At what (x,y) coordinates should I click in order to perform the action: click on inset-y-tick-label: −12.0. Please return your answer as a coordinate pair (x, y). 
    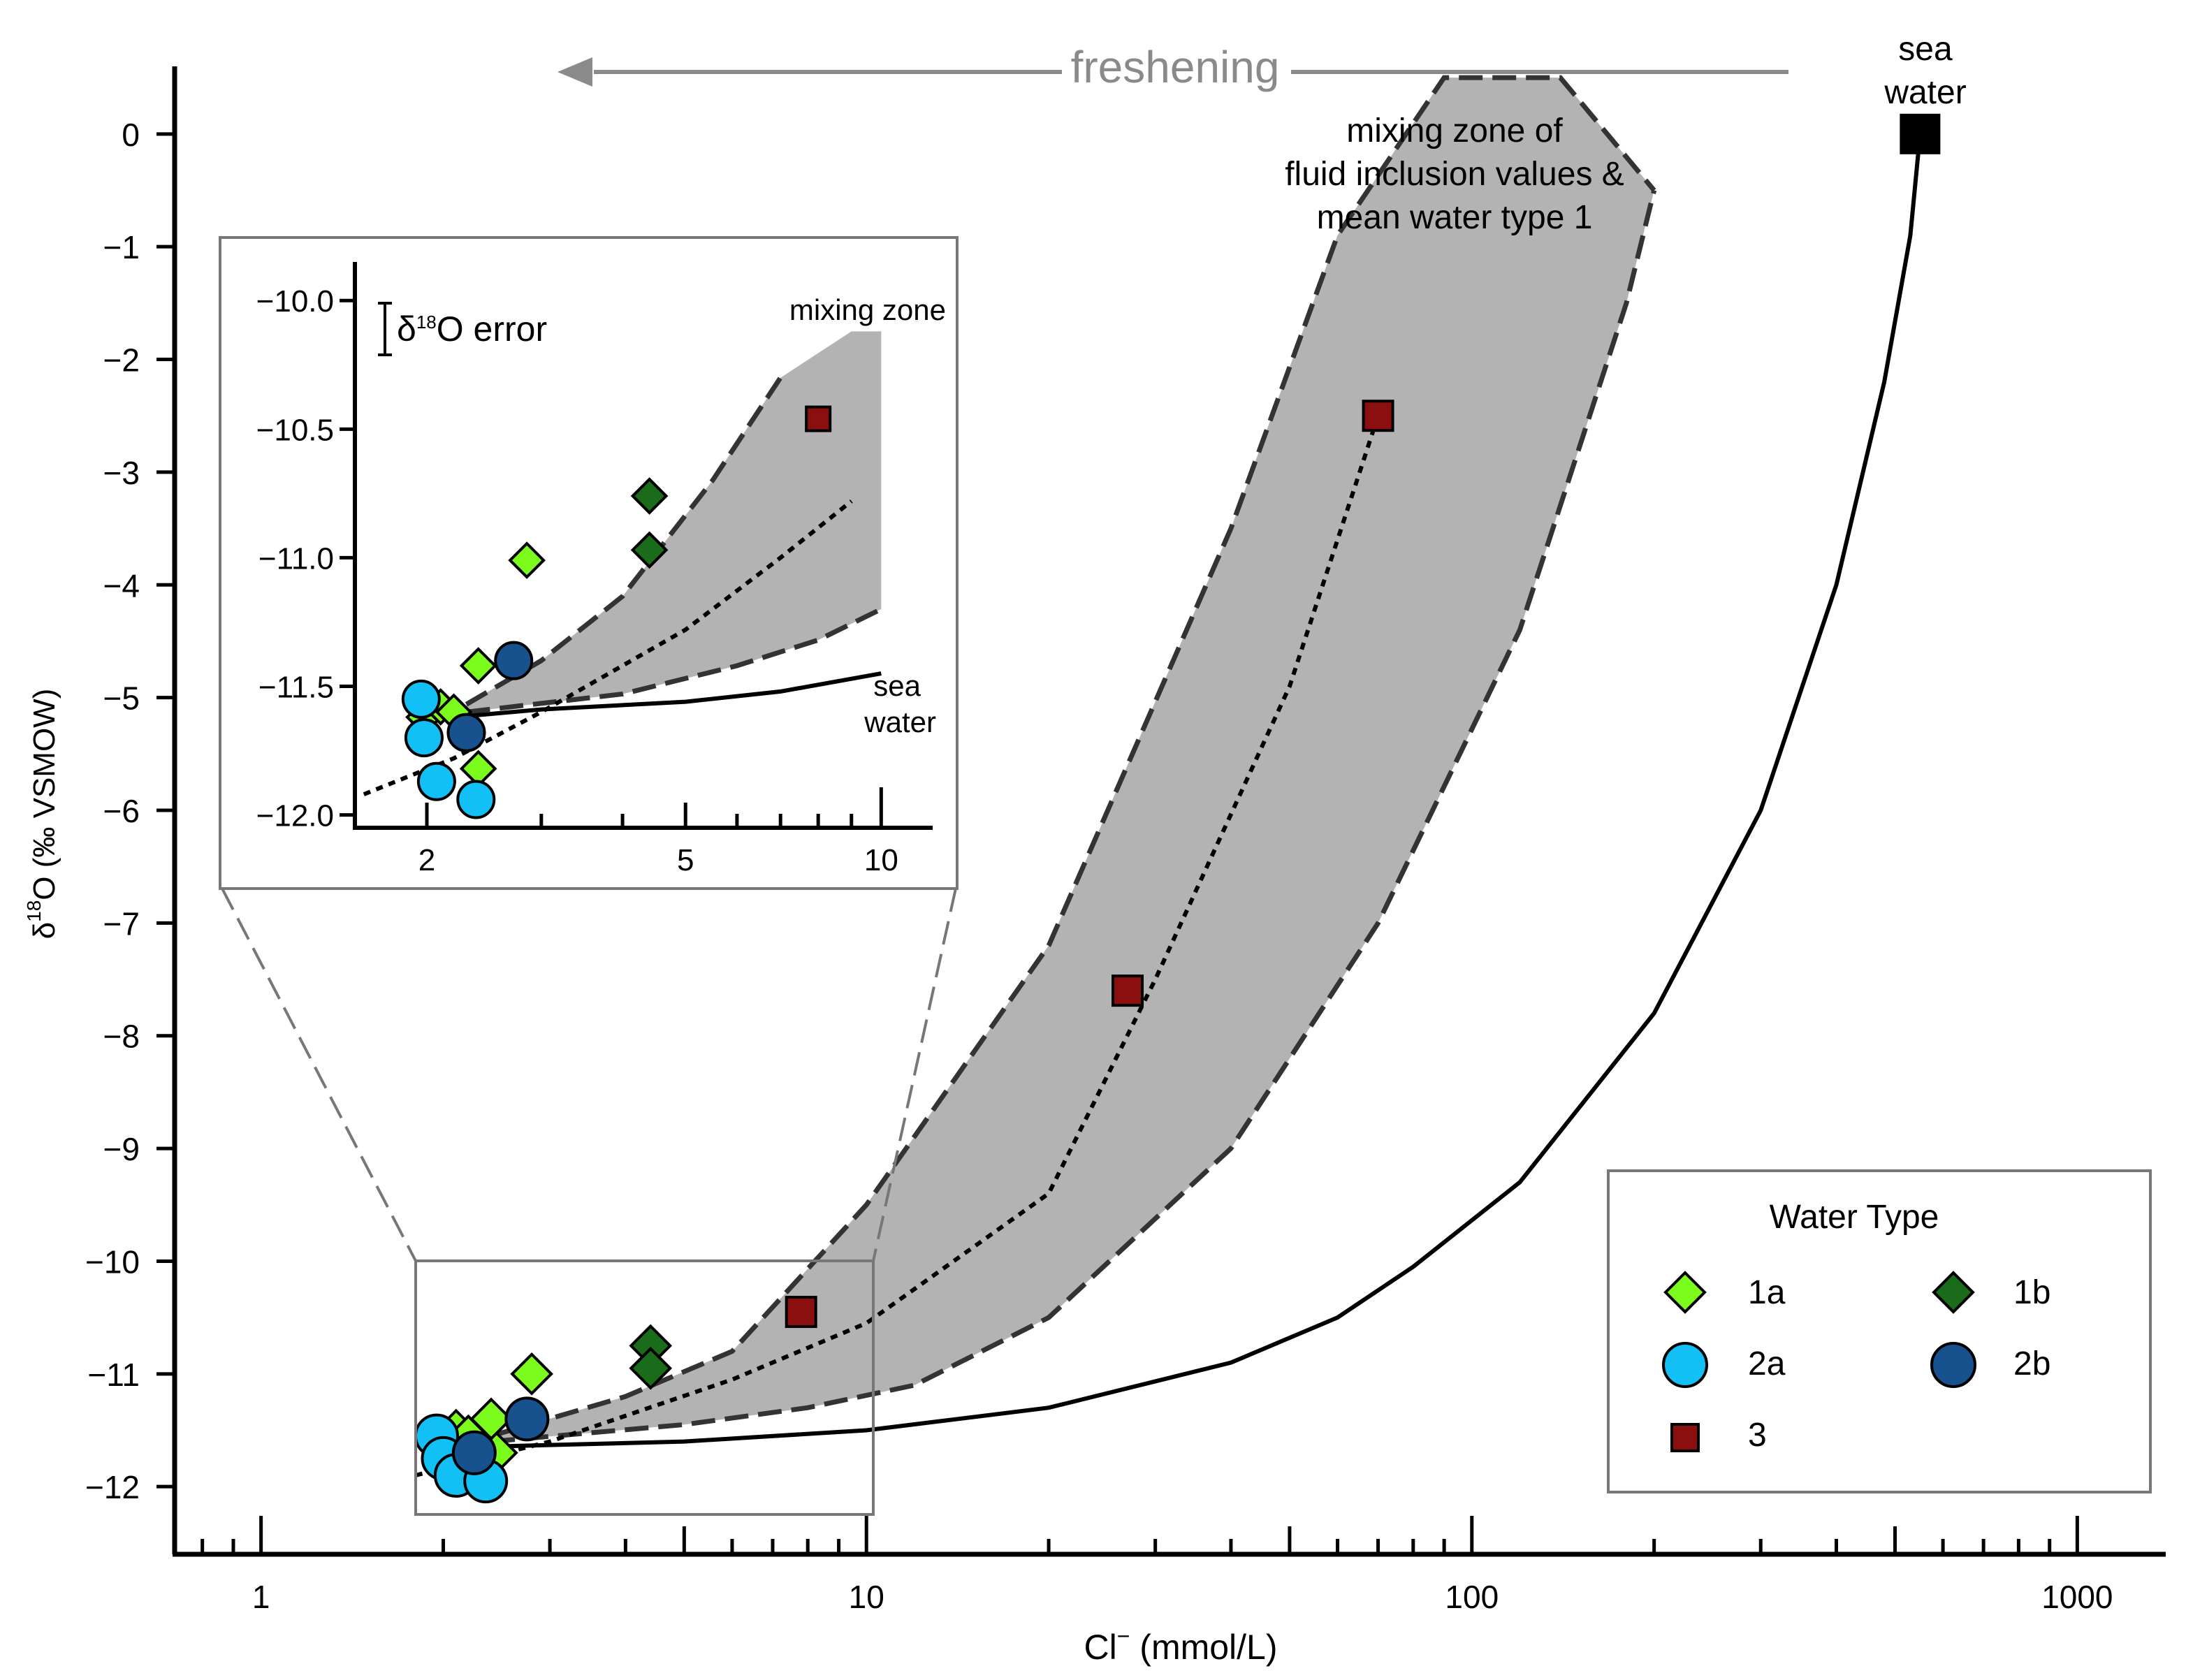
    Looking at the image, I should click on (295, 816).